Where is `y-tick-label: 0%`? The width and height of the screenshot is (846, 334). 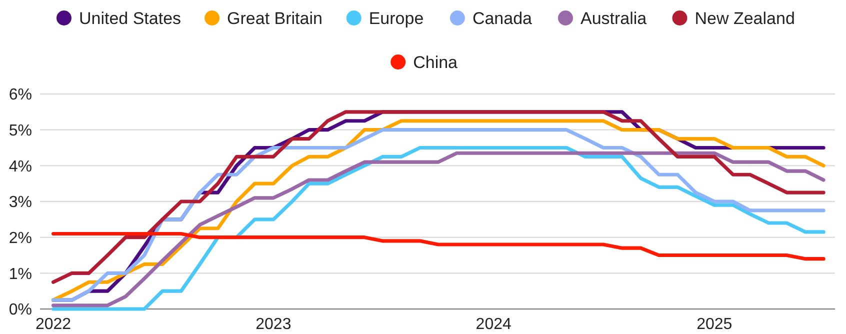
y-tick-label: 0% is located at coordinates (20, 310).